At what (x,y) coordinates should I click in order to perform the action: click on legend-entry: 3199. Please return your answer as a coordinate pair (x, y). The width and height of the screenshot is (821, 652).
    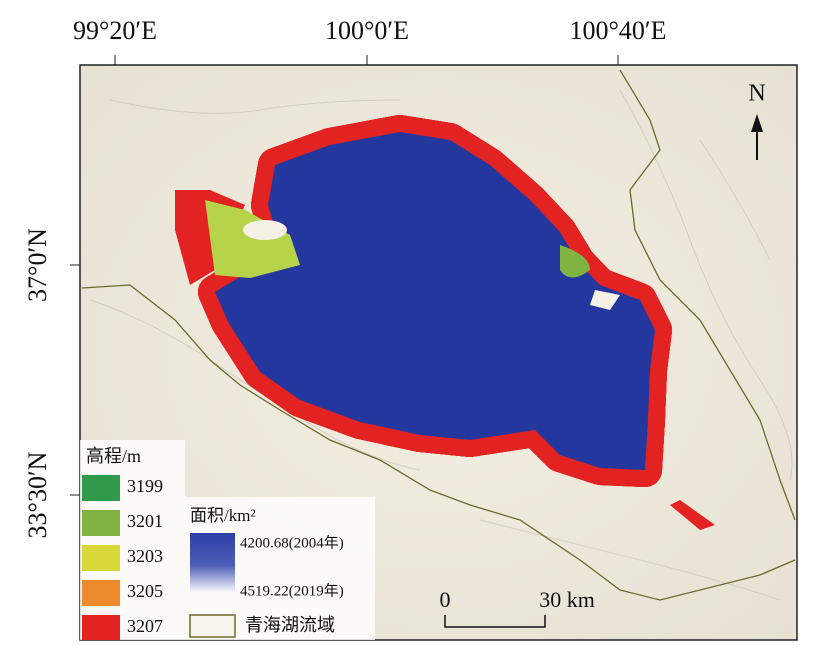
    Looking at the image, I should click on (145, 486).